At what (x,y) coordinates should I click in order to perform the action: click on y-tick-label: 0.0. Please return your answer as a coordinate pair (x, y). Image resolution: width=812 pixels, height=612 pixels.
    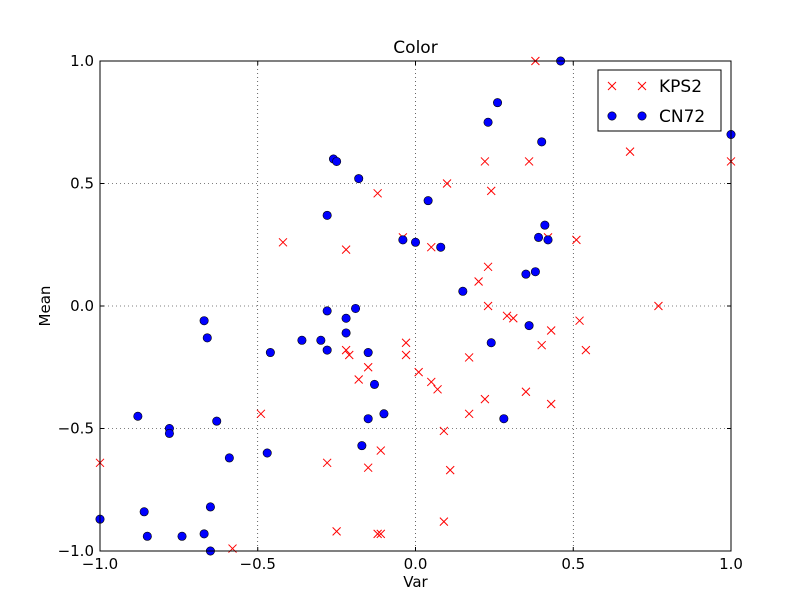
    Looking at the image, I should click on (82, 306).